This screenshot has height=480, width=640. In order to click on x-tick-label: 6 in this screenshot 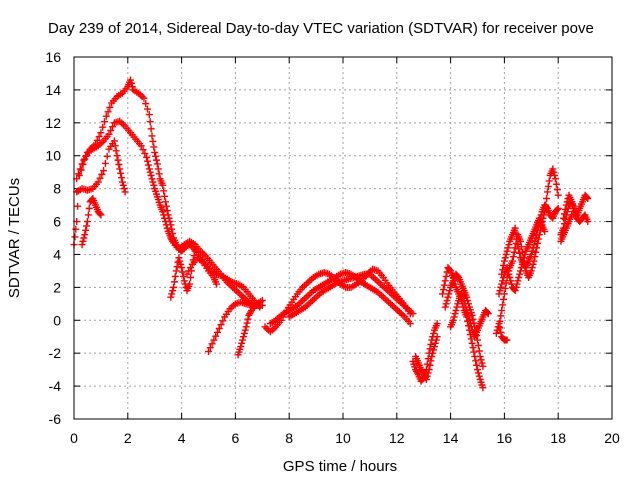, I will do `click(236, 438)`.